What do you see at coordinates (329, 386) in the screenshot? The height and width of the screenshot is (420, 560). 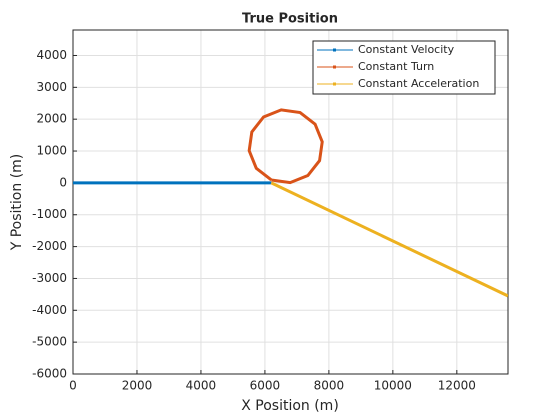 I see `x-tick-label: 8000` at bounding box center [329, 386].